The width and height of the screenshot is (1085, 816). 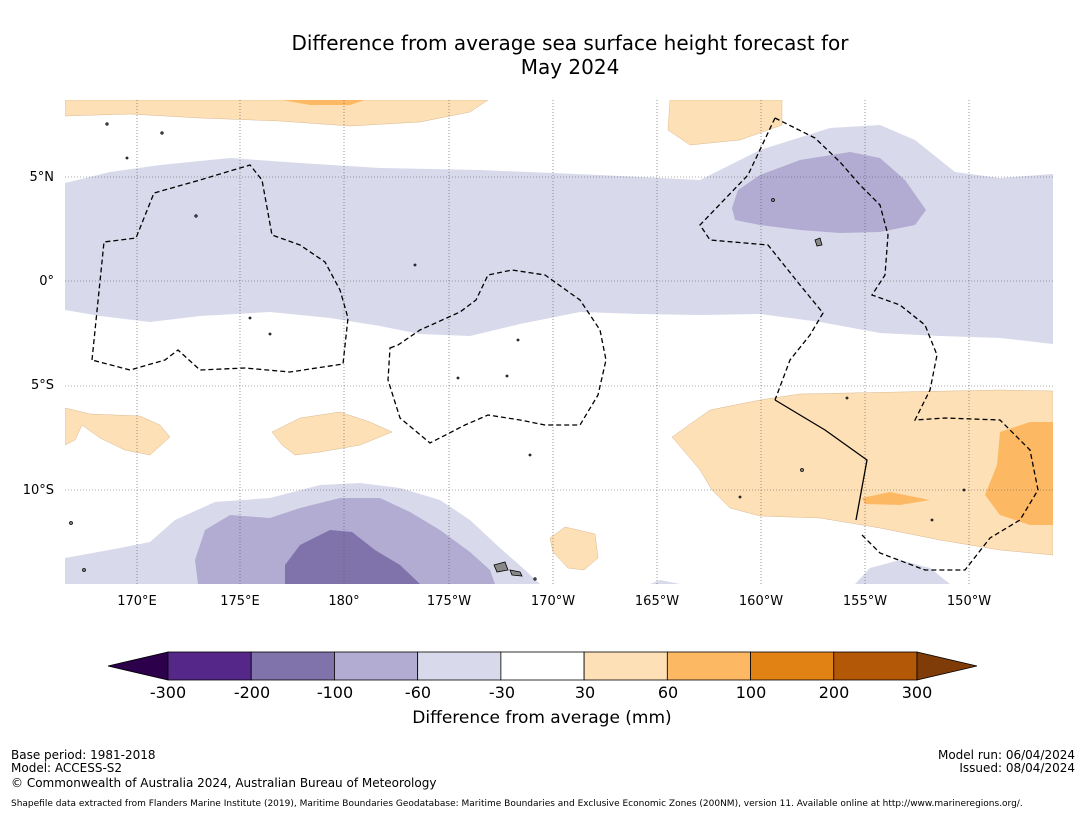 What do you see at coordinates (821, 460) in the screenshot?
I see `boundary-solid` at bounding box center [821, 460].